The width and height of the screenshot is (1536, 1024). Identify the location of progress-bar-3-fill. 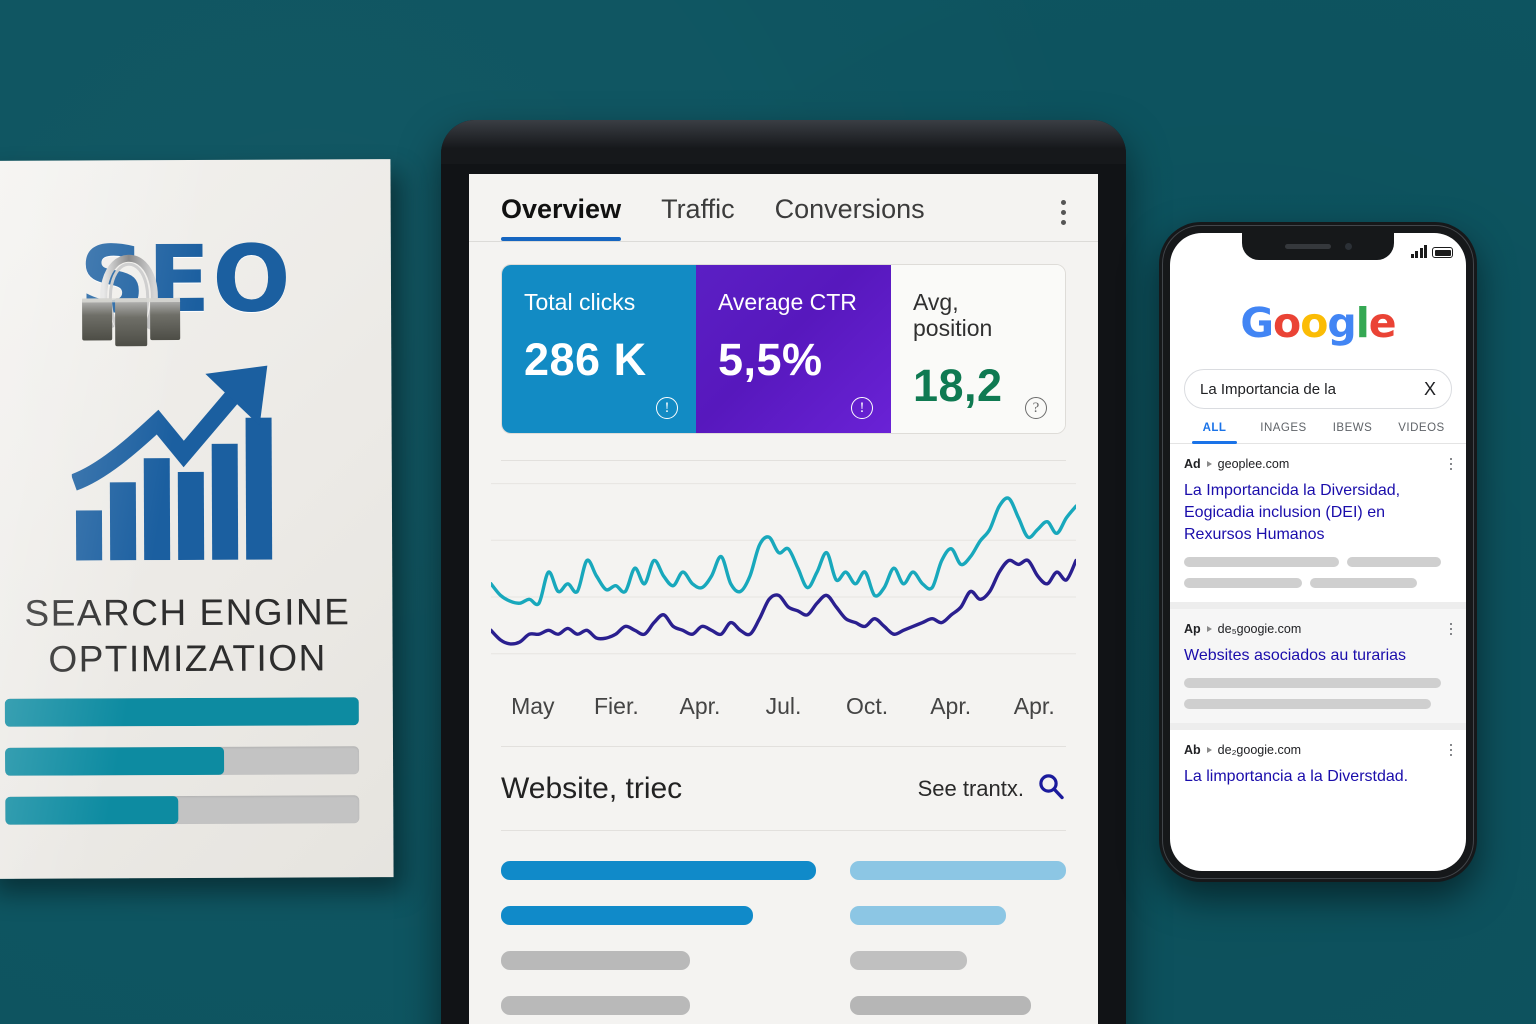
(92, 810).